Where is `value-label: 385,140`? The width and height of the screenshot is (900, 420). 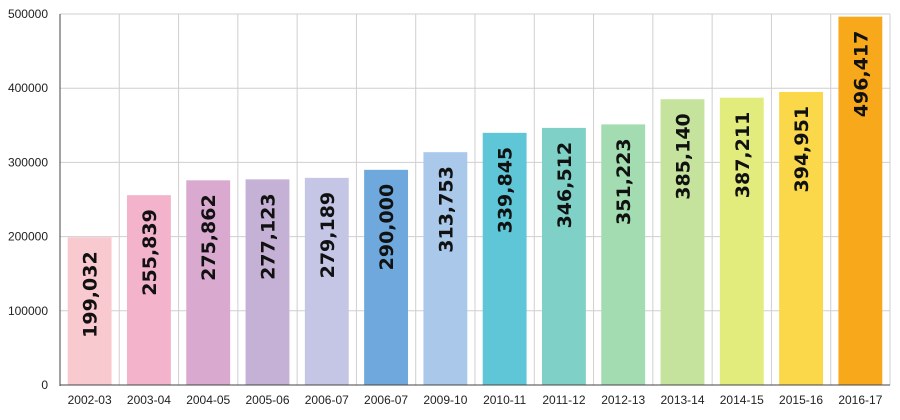
value-label: 385,140 is located at coordinates (684, 156).